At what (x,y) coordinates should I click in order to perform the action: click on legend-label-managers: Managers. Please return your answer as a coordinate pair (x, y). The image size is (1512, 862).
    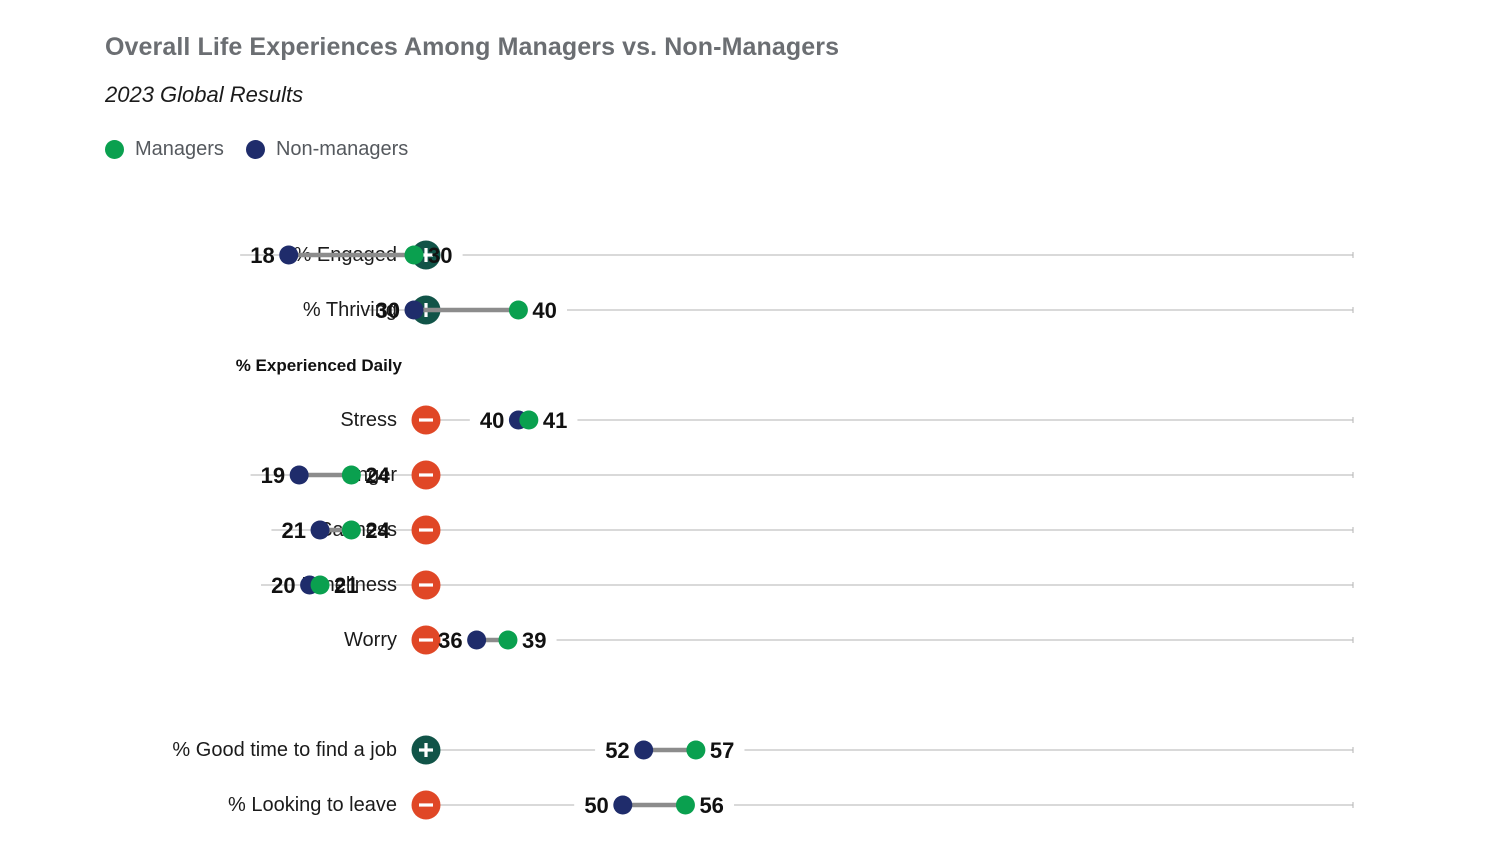
    Looking at the image, I should click on (179, 149).